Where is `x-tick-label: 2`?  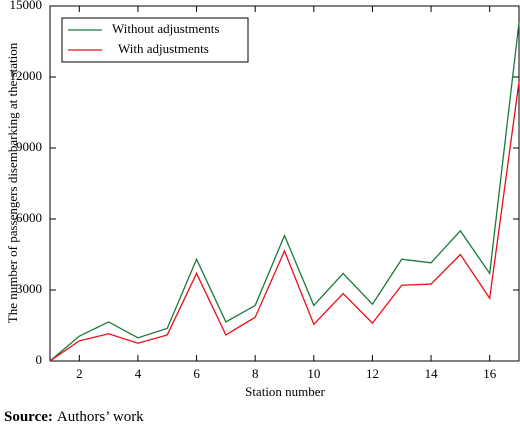
x-tick-label: 2 is located at coordinates (79, 373).